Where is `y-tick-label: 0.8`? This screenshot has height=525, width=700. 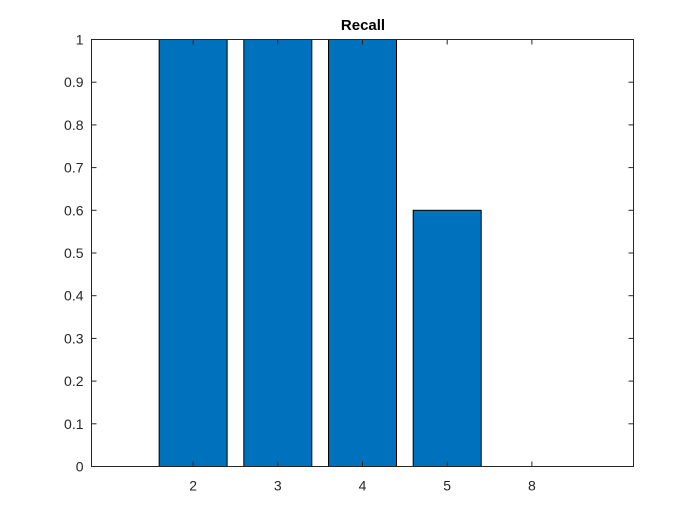 y-tick-label: 0.8 is located at coordinates (74, 125).